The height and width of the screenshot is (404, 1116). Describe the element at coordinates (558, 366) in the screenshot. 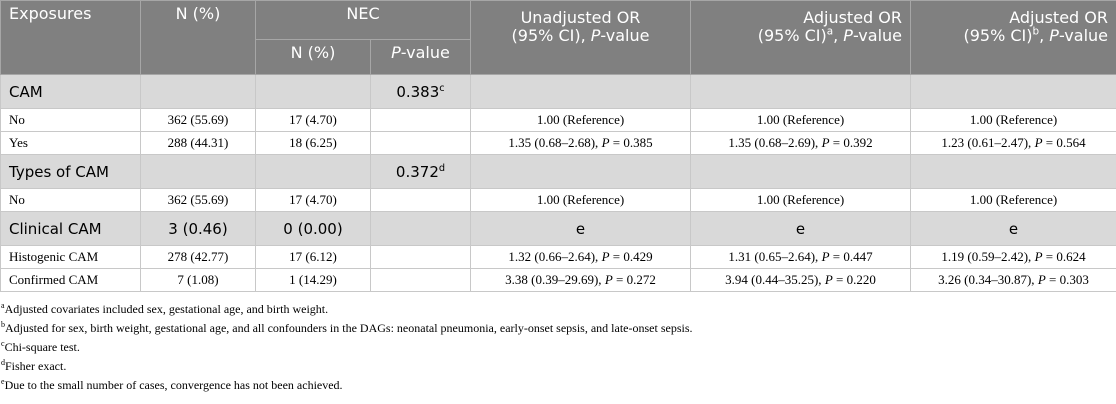

I see `footnote: dFisher exact.` at that location.